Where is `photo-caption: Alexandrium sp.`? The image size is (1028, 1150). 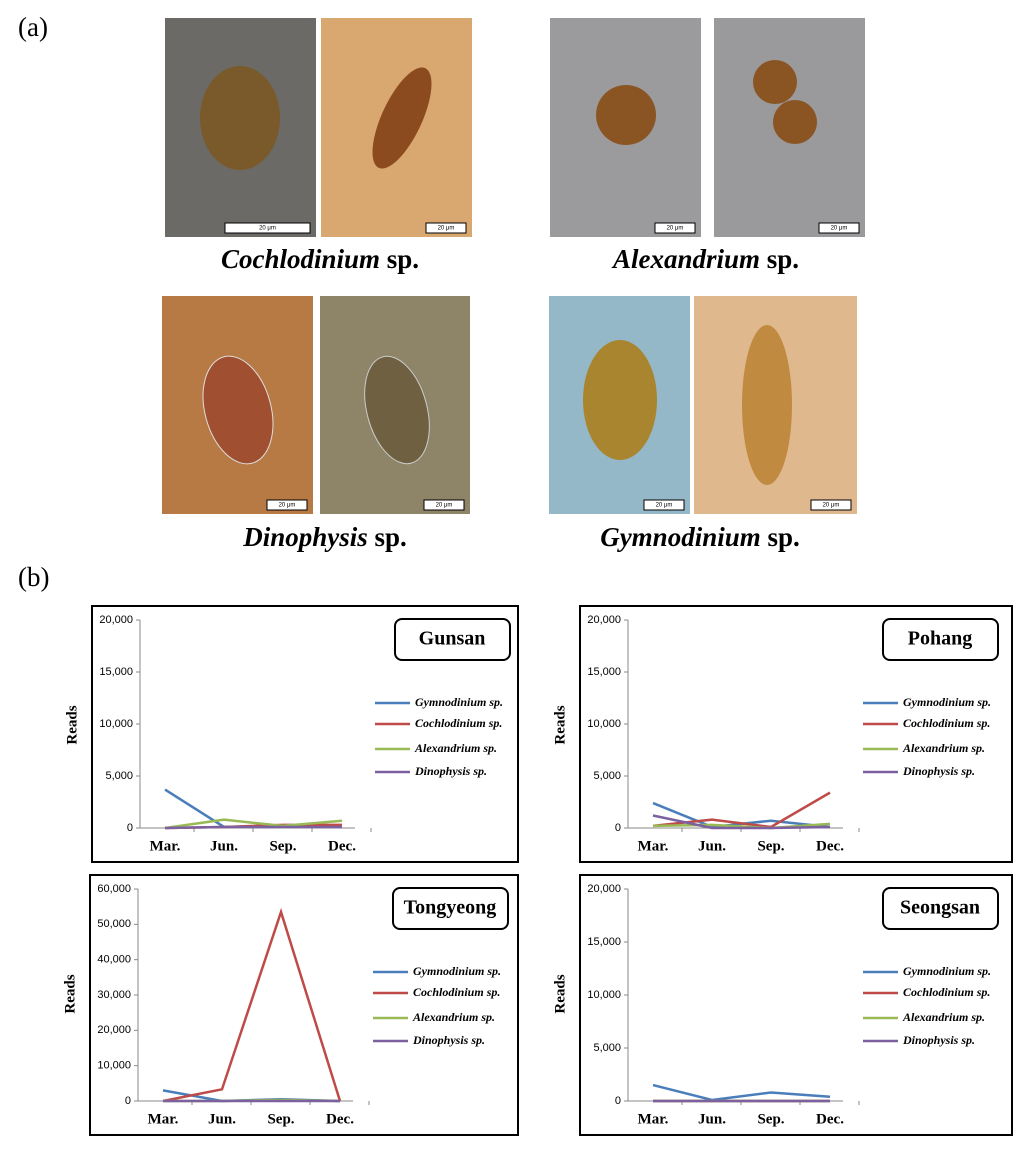
photo-caption: Alexandrium sp. is located at coordinates (705, 259).